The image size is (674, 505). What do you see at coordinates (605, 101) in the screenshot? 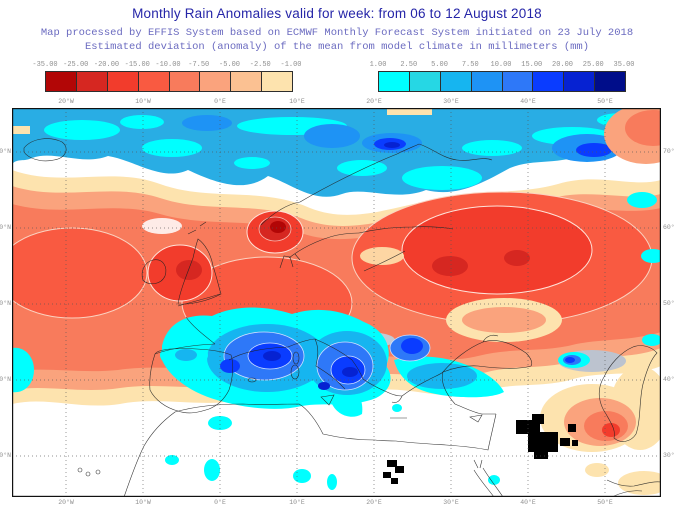
I see `x-tick-label-top: 50°E` at bounding box center [605, 101].